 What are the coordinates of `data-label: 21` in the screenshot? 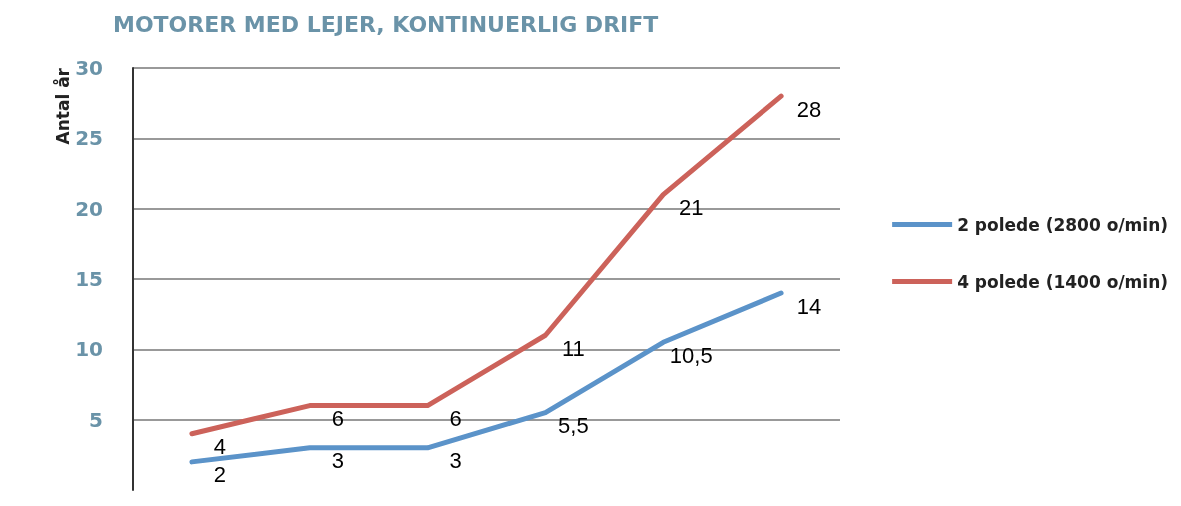 It's located at (691, 208).